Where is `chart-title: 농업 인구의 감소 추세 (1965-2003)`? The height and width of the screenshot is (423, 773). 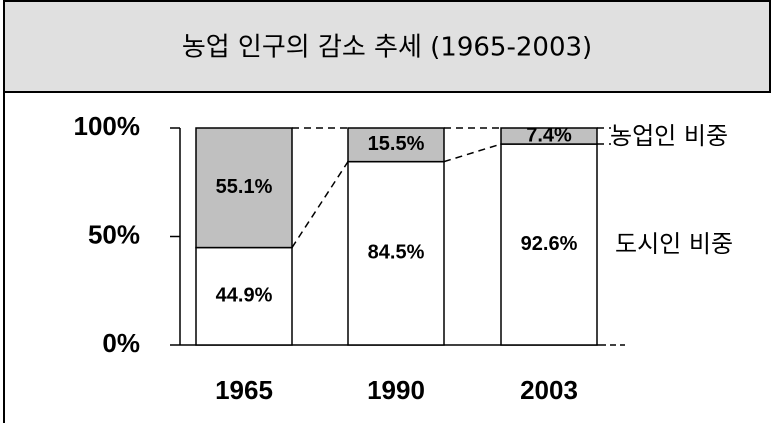 chart-title: 농업 인구의 감소 추세 (1965-2003) is located at coordinates (387, 48).